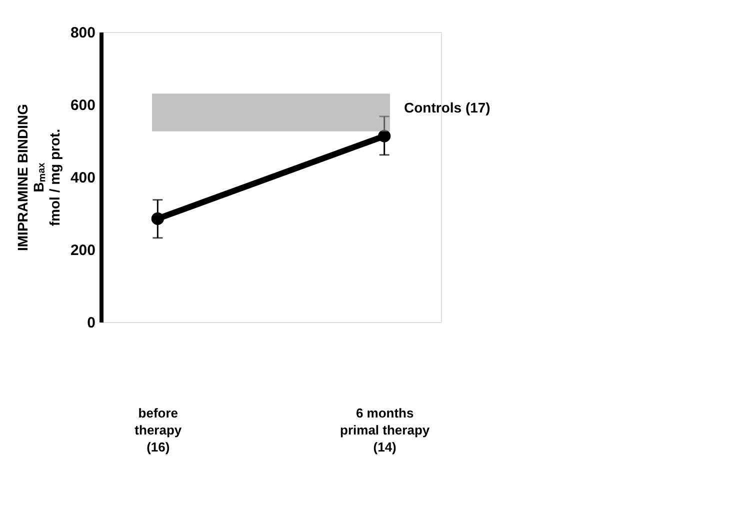 The image size is (729, 515). I want to click on y-tick-label: 0, so click(91, 323).